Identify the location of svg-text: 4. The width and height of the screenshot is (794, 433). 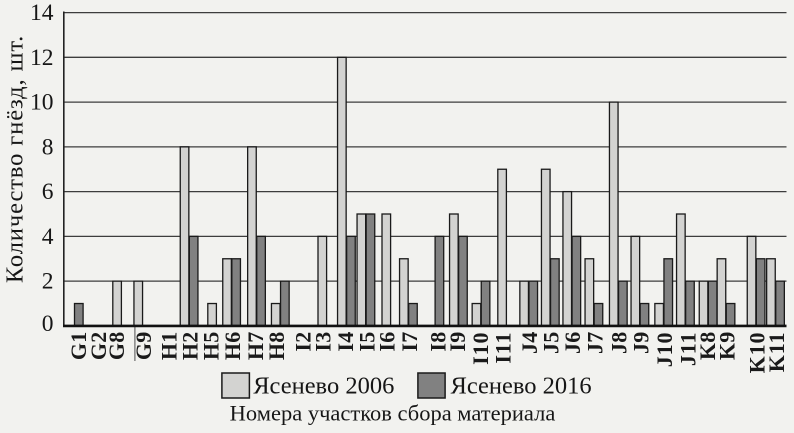
(48, 237).